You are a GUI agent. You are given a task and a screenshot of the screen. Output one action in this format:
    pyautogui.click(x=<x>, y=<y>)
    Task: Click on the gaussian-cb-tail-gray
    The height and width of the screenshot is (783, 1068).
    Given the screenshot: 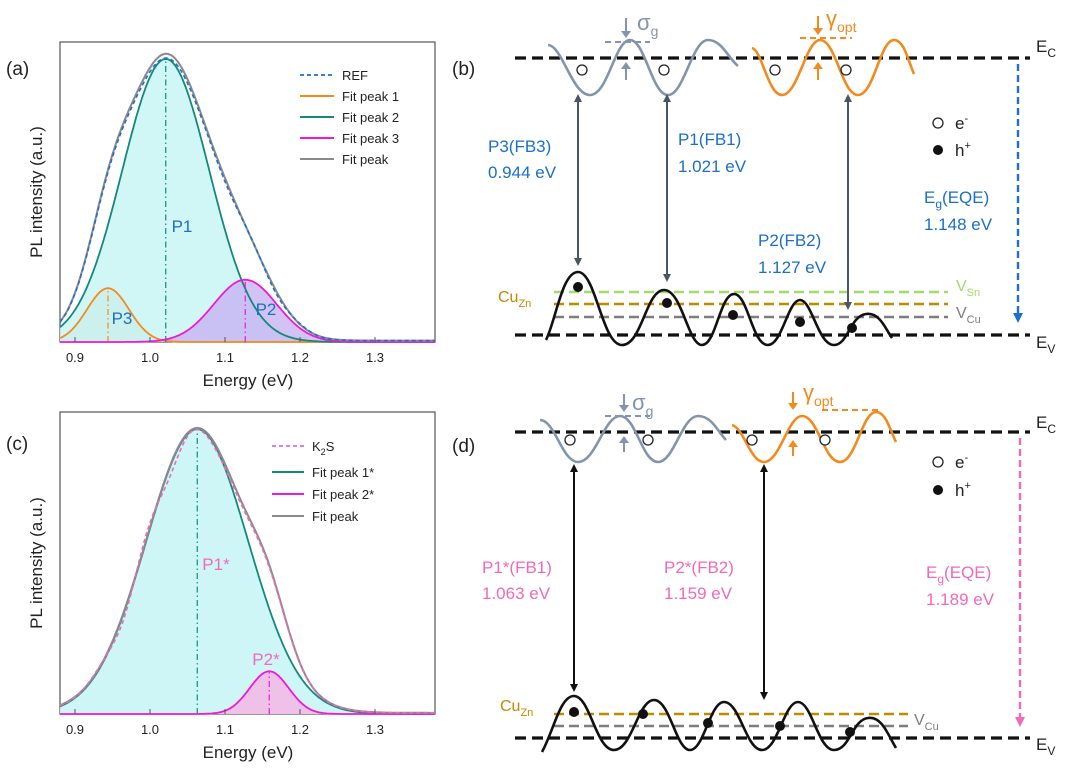 What is the action you would take?
    pyautogui.click(x=643, y=67)
    